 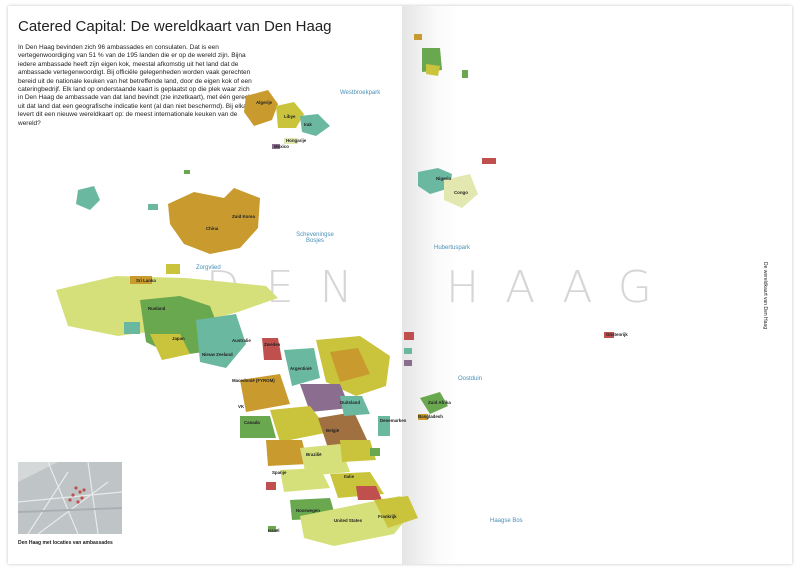 What do you see at coordinates (562, 287) in the screenshot?
I see `watermark-haag: HAAG` at bounding box center [562, 287].